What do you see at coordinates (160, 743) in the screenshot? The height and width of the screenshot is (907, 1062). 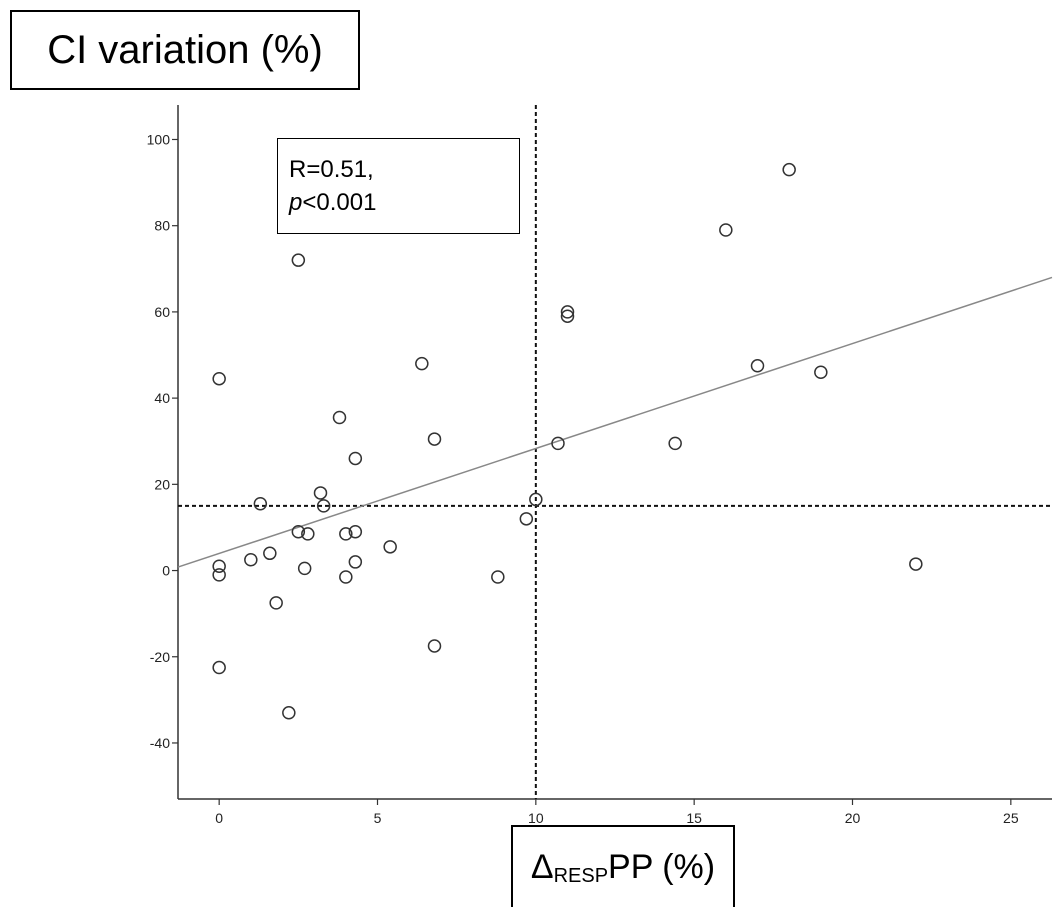 I see `y-tick-label: -40` at bounding box center [160, 743].